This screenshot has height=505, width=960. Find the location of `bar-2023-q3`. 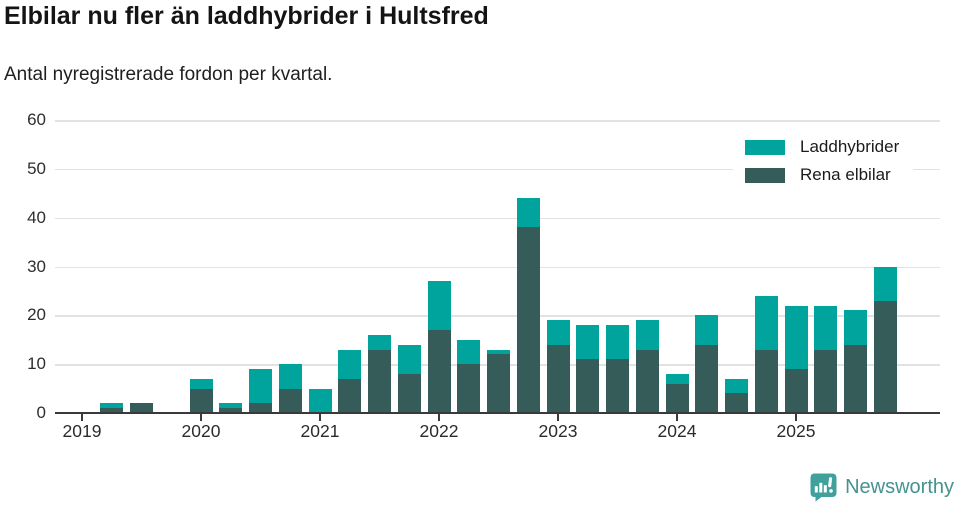

bar-2023-q3 is located at coordinates (617, 369).